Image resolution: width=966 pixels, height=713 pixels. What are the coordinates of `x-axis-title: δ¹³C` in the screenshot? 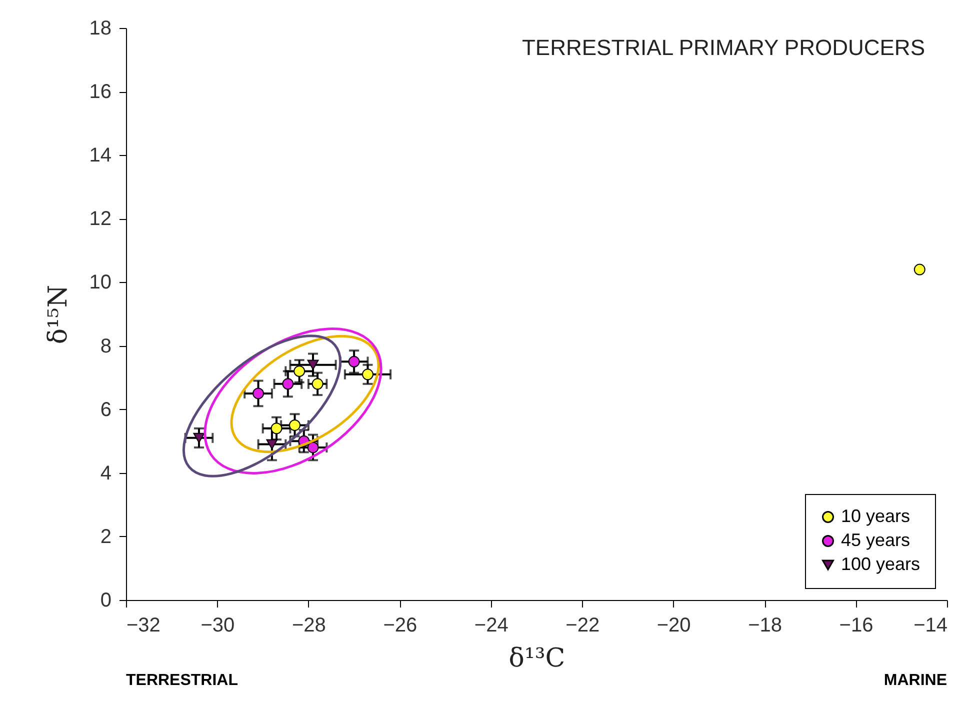 It's located at (537, 659).